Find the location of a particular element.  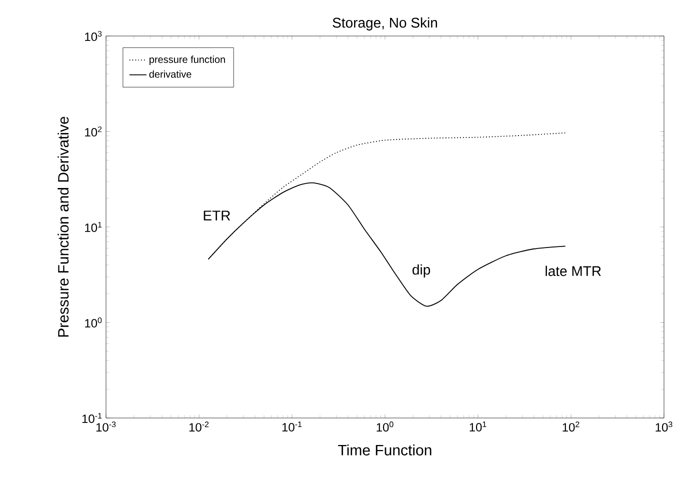

annotation: late MTR is located at coordinates (573, 271).